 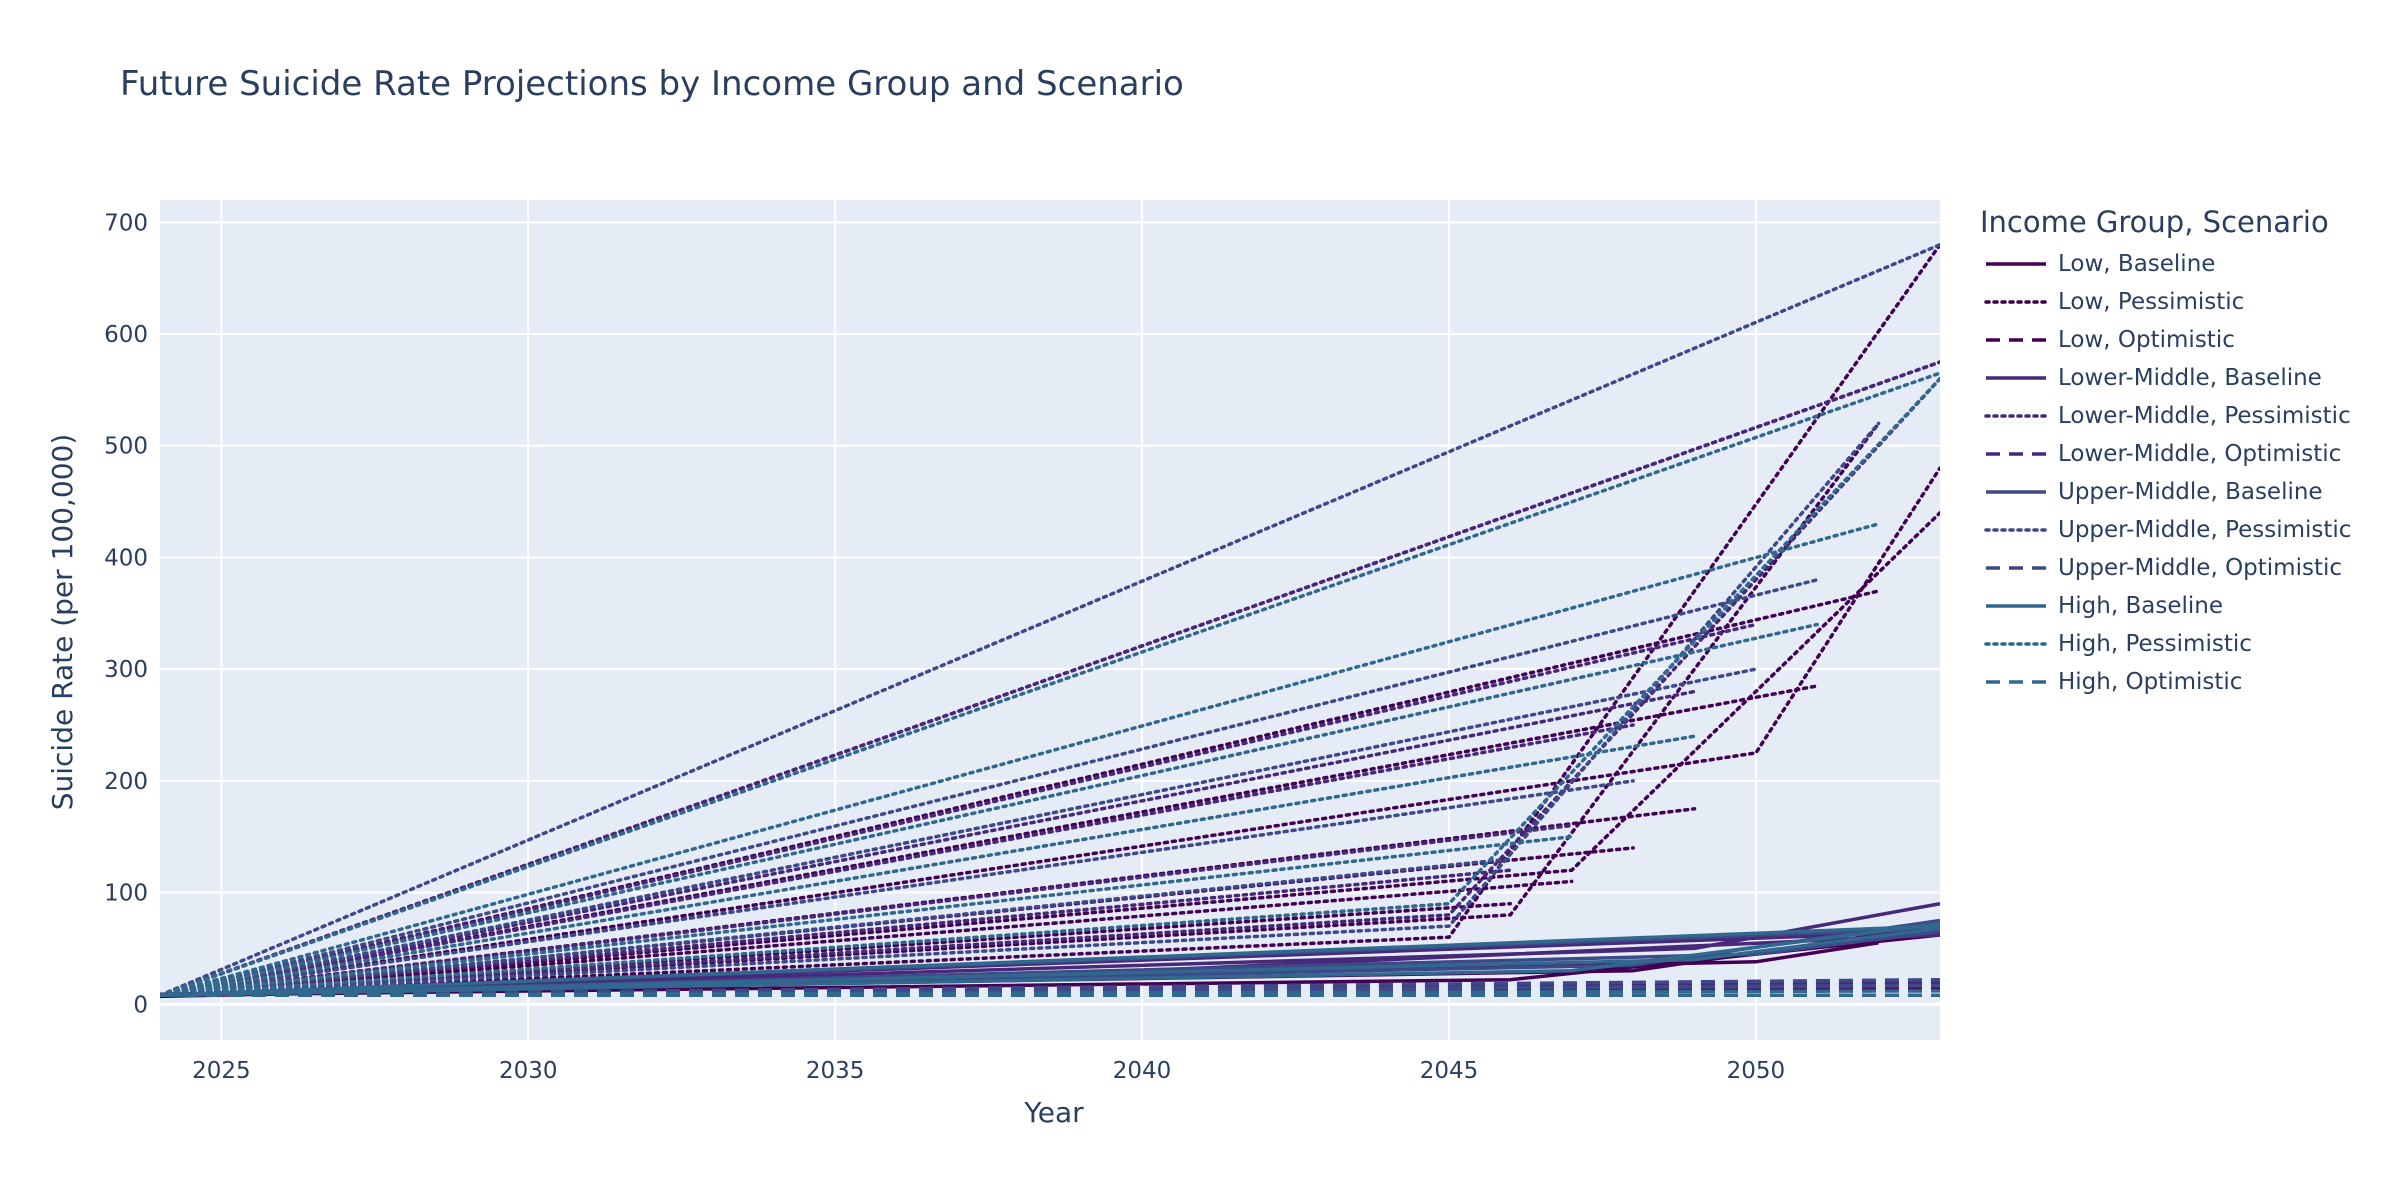 What do you see at coordinates (2137, 264) in the screenshot?
I see `legend-label: Low, Baseline` at bounding box center [2137, 264].